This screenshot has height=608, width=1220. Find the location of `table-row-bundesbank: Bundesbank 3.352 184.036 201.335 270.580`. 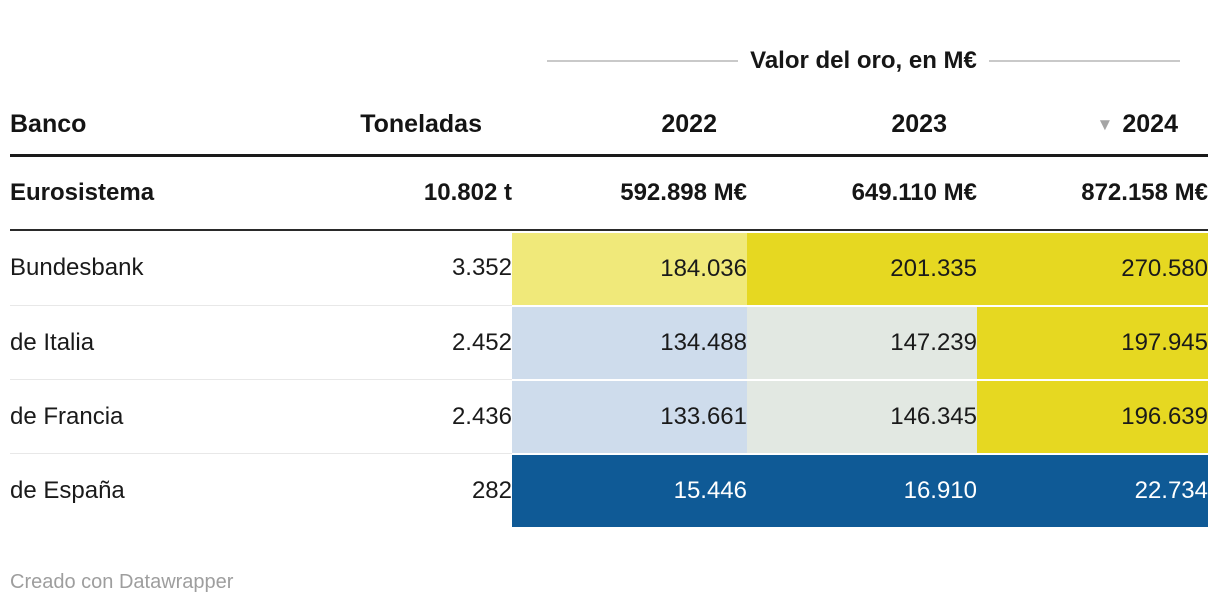

table-row-bundesbank: Bundesbank 3.352 184.036 201.335 270.580 is located at coordinates (609, 268).